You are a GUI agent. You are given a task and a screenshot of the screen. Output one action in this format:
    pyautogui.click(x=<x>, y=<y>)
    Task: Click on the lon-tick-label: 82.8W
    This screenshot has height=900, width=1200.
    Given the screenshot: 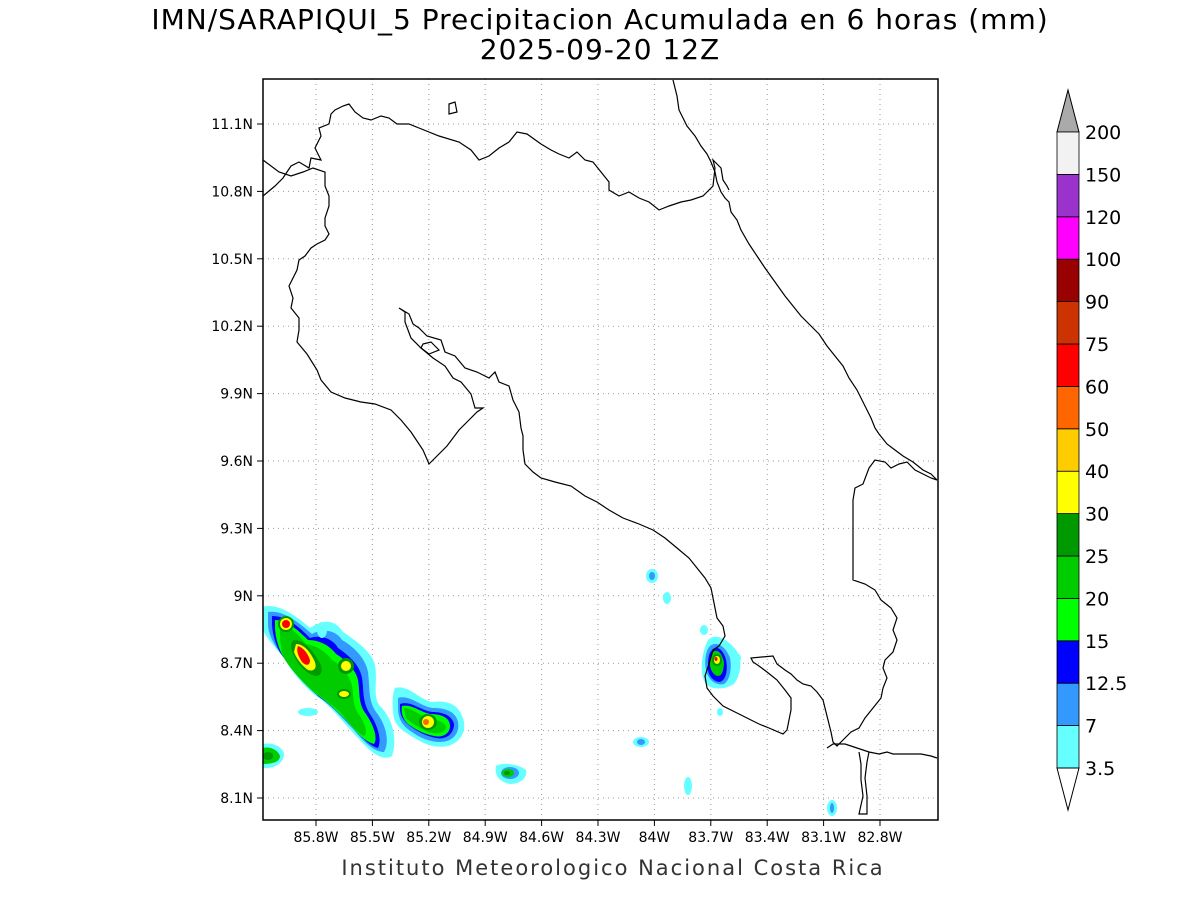 What is the action you would take?
    pyautogui.click(x=879, y=838)
    